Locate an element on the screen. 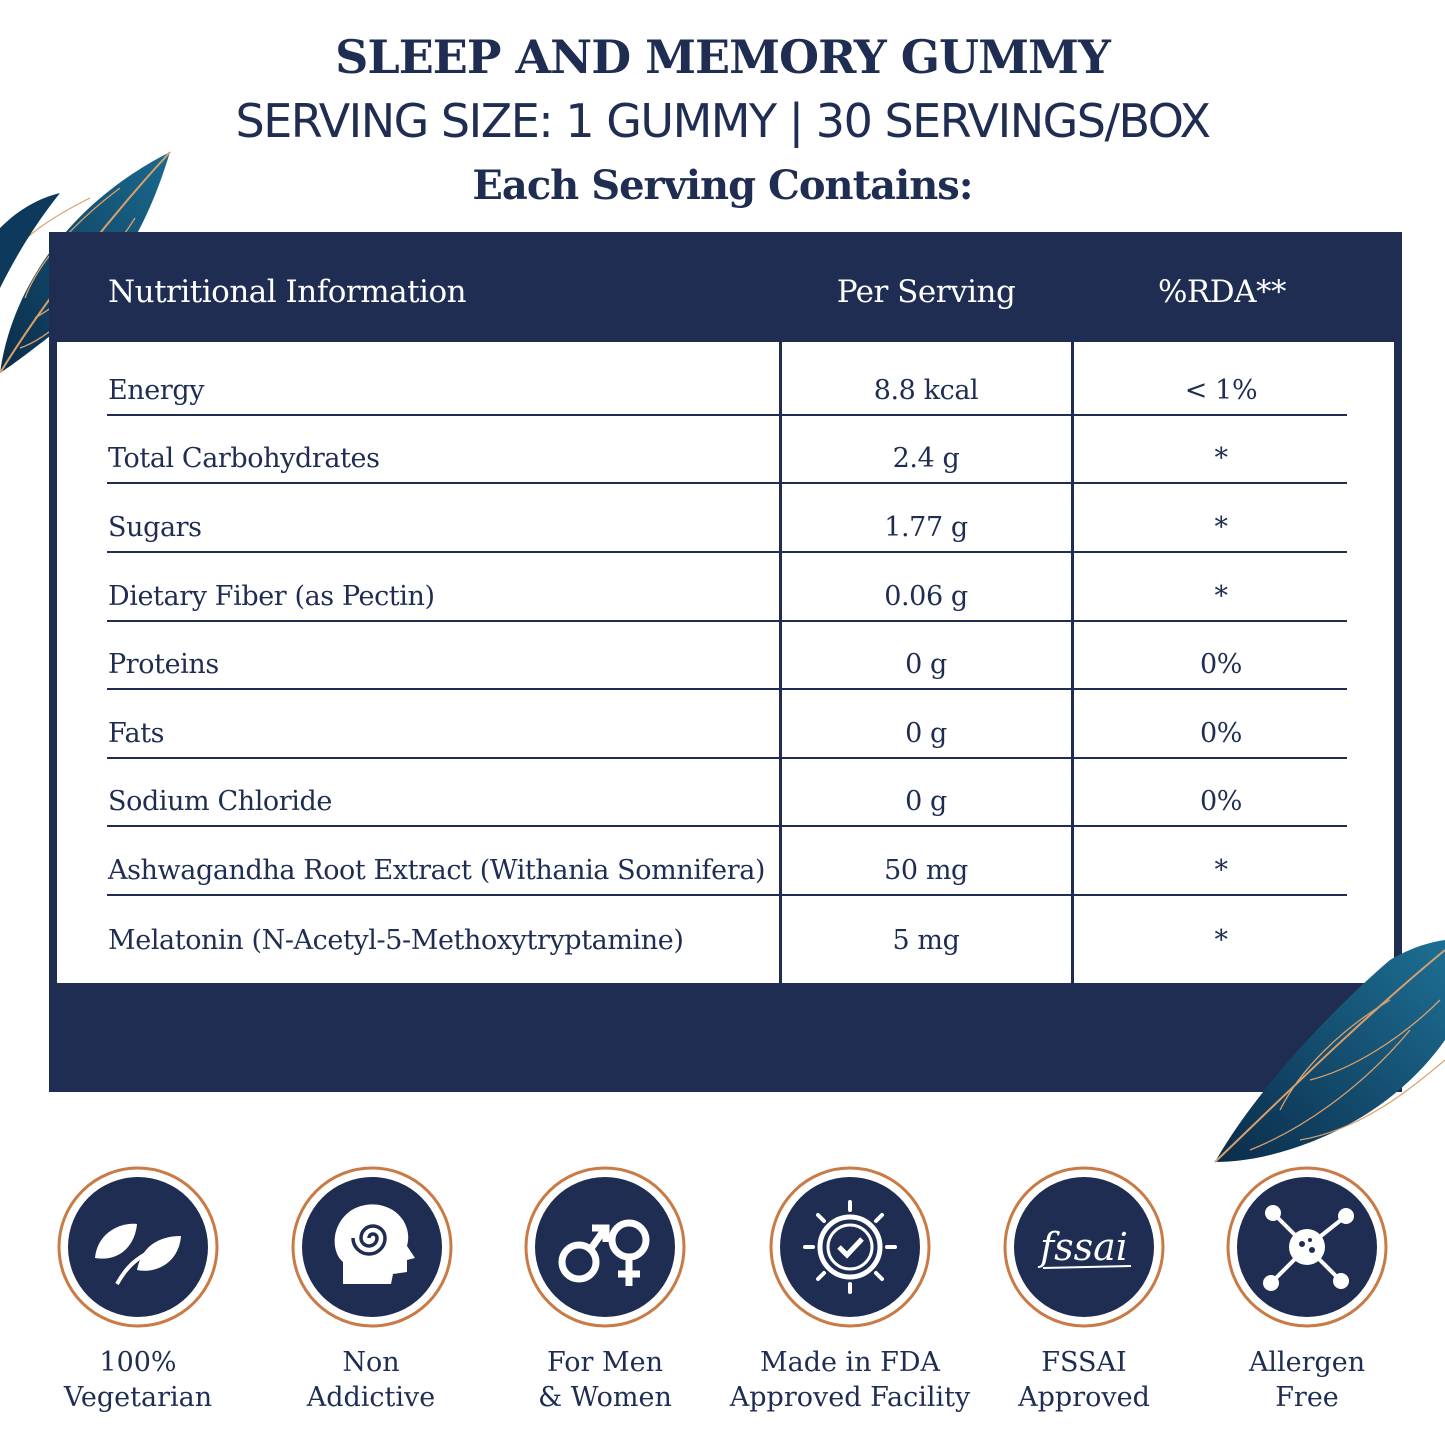  table-row: Dietary Fiber (as Pectin) 0.06 g * is located at coordinates (727, 587).